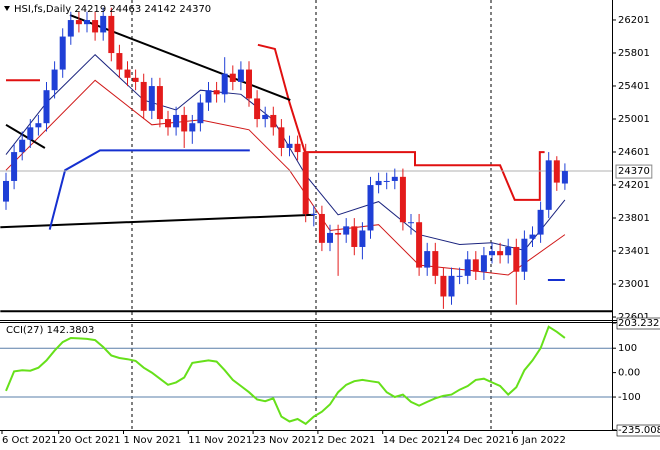  I want to click on x-tick-label: 1 Nov 2021, so click(153, 440).